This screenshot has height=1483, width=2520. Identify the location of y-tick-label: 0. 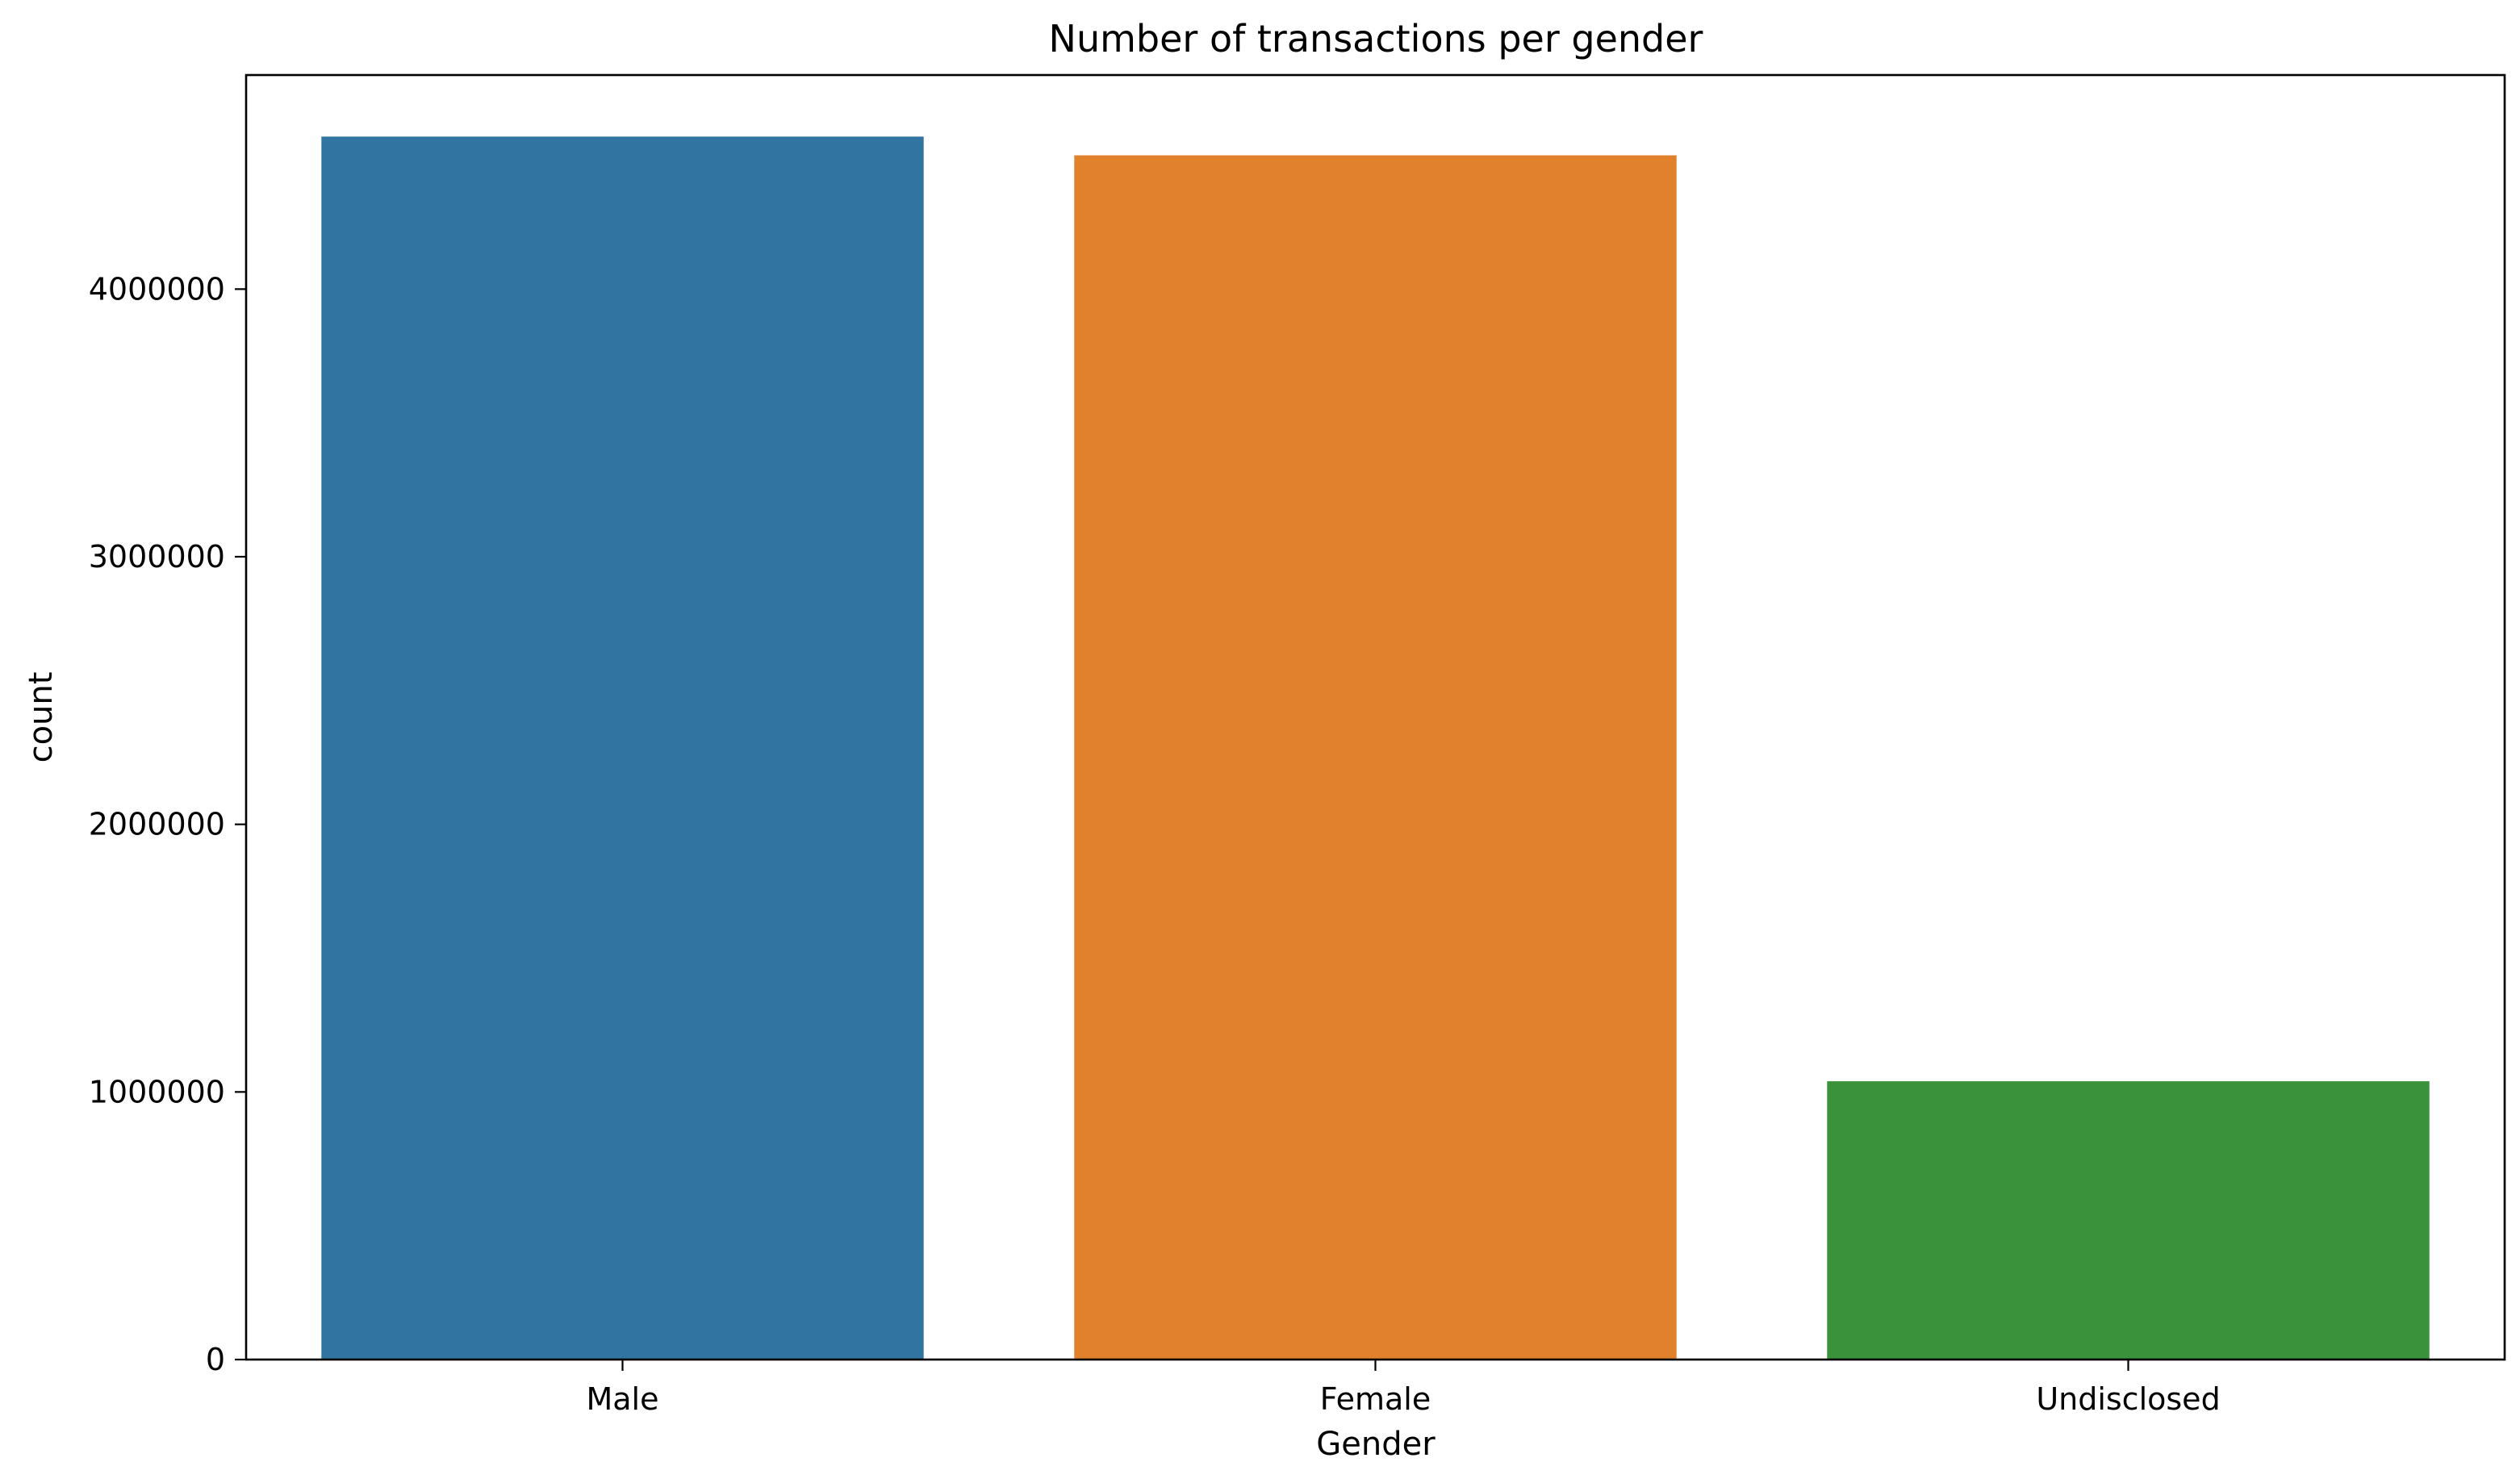
(216, 1359).